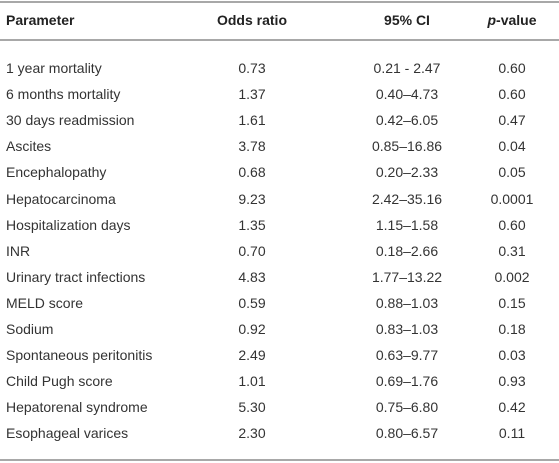 The height and width of the screenshot is (463, 559). What do you see at coordinates (512, 329) in the screenshot?
I see `cell-value: 0.18` at bounding box center [512, 329].